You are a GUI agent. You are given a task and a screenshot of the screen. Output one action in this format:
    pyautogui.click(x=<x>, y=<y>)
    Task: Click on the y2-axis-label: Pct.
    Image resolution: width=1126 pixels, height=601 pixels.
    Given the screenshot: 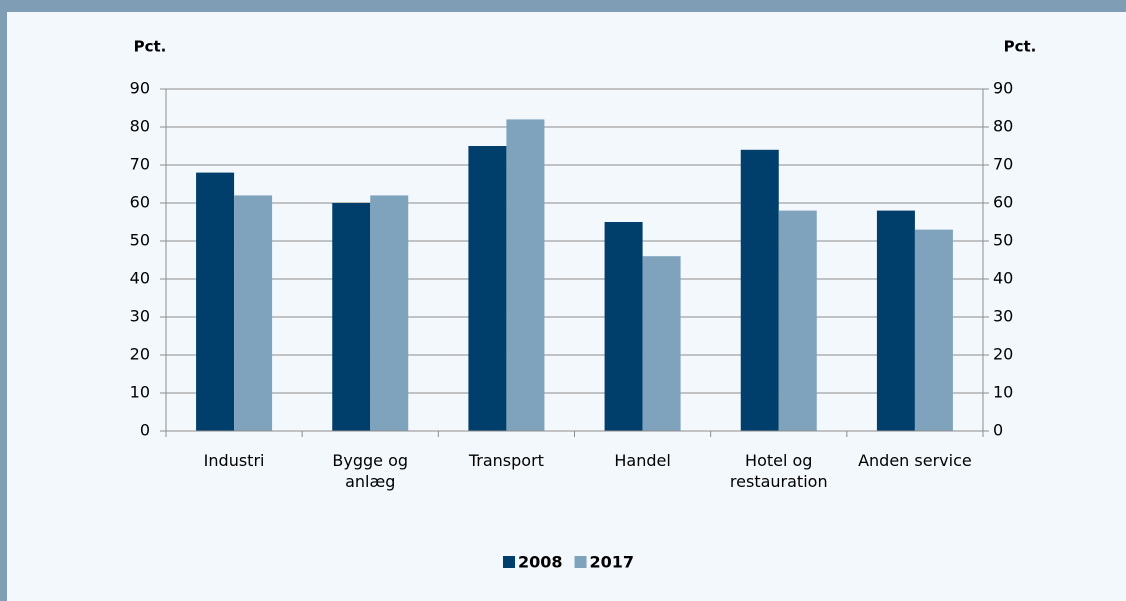 What is the action you would take?
    pyautogui.click(x=1020, y=47)
    